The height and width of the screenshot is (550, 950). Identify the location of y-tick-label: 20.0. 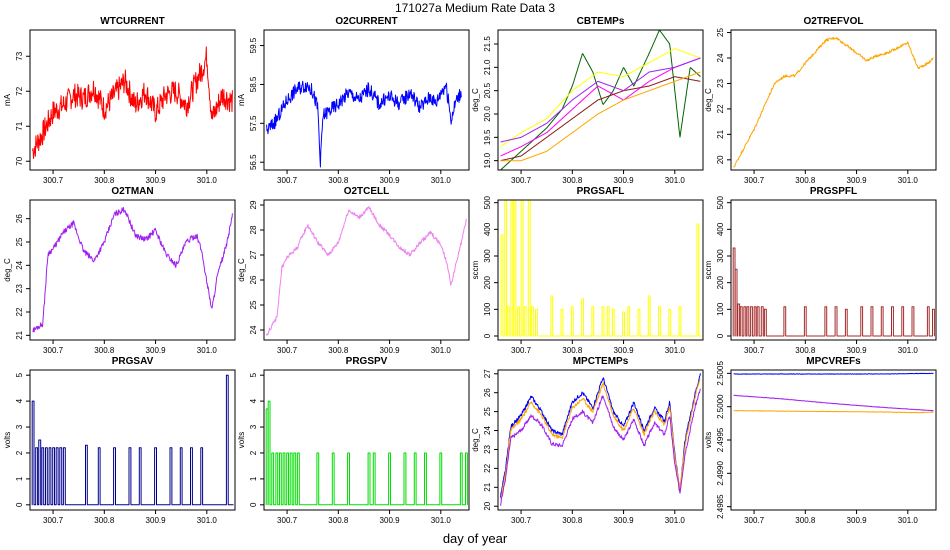
(487, 114).